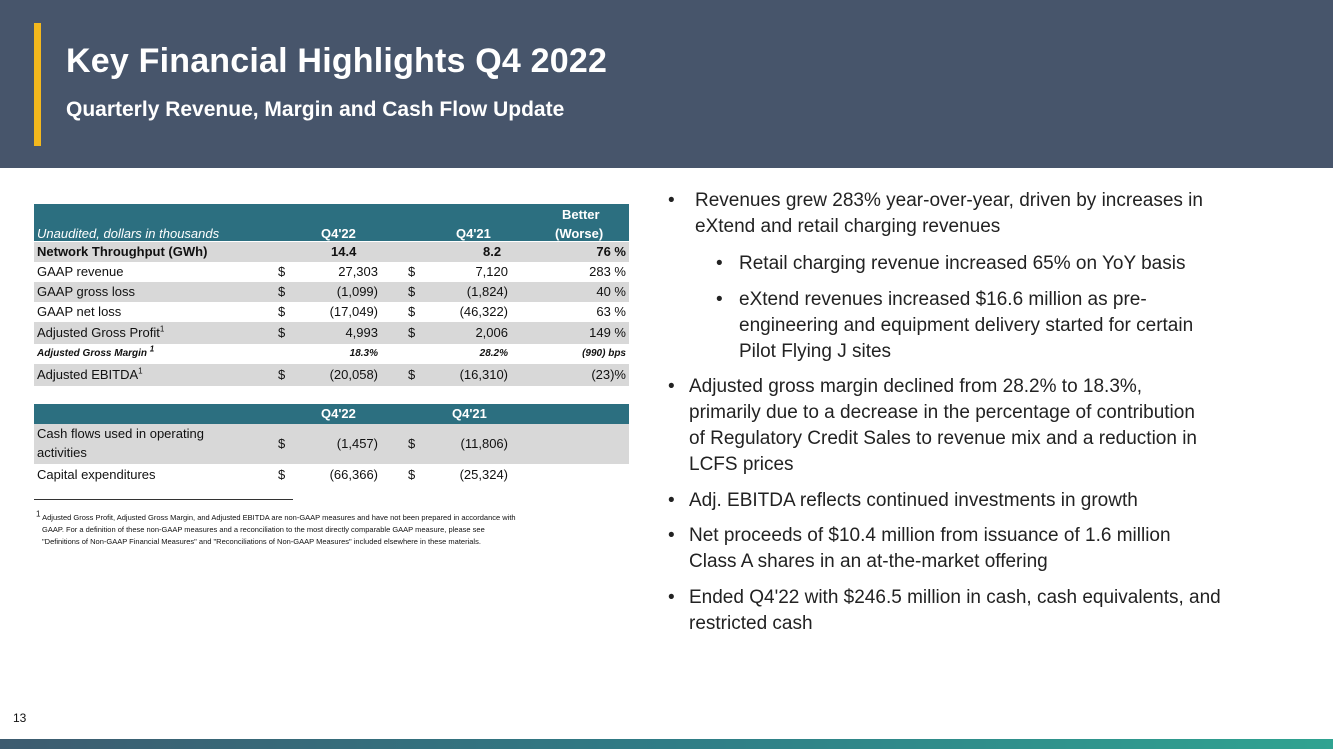 Image resolution: width=1333 pixels, height=749 pixels. What do you see at coordinates (37, 84) in the screenshot?
I see `accent-bar` at bounding box center [37, 84].